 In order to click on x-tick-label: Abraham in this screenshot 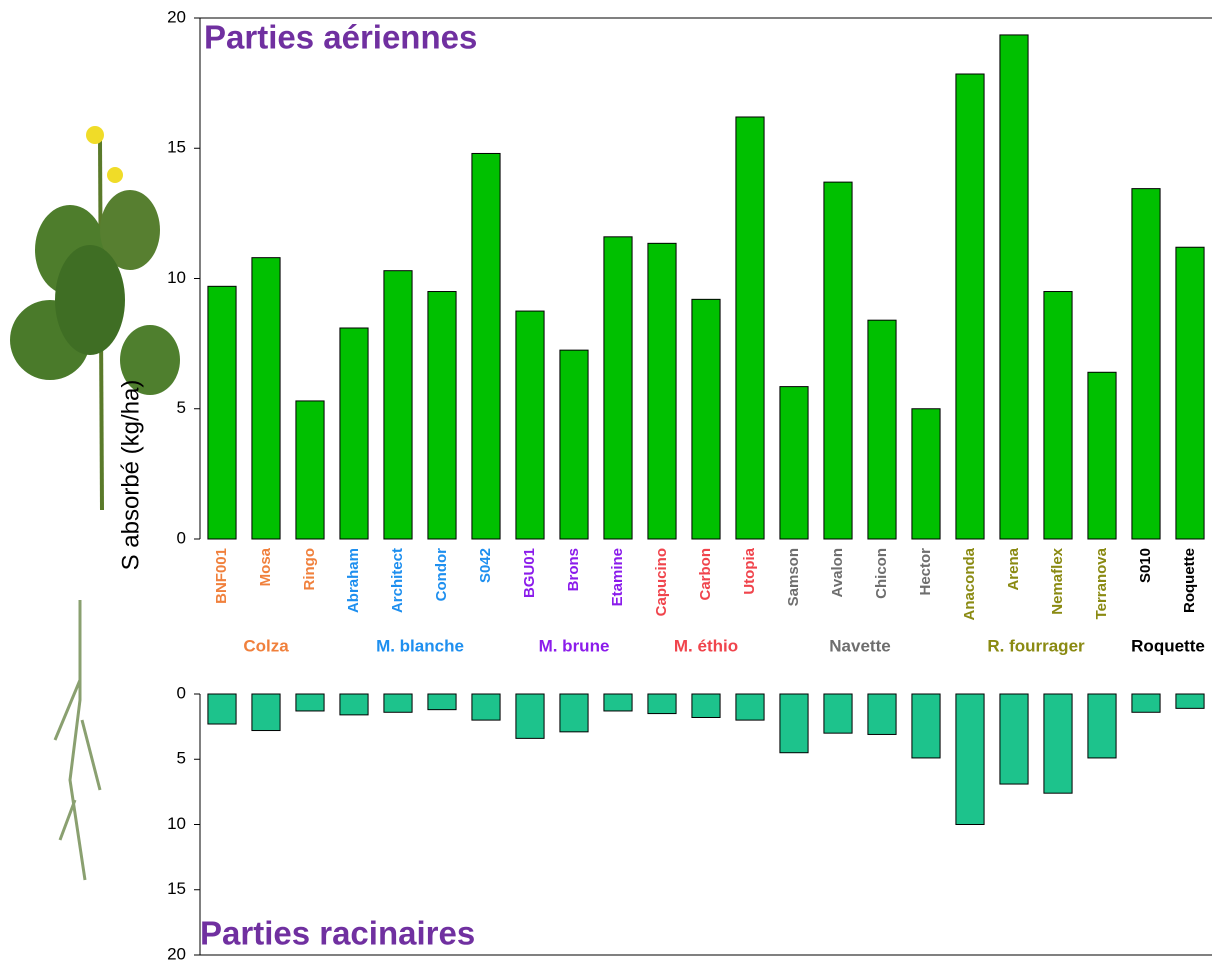, I will do `click(353, 580)`.